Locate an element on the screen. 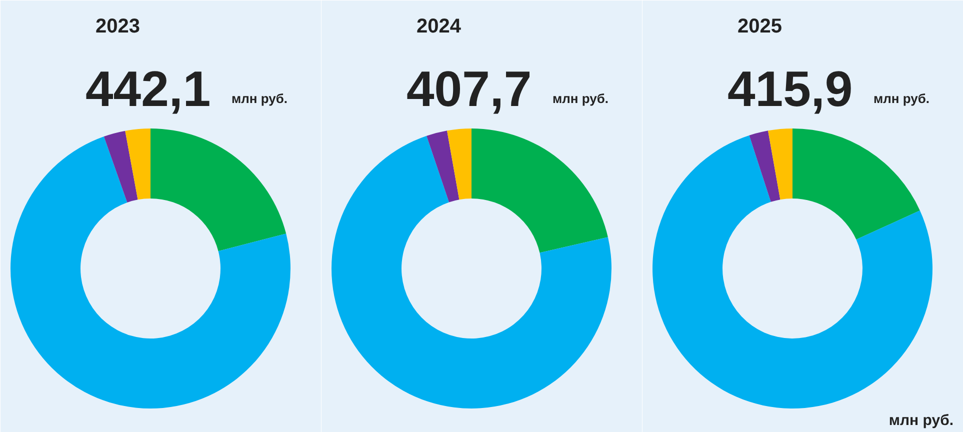 This screenshot has height=432, width=963. chart-subtitle: 415,9 is located at coordinates (790, 89).